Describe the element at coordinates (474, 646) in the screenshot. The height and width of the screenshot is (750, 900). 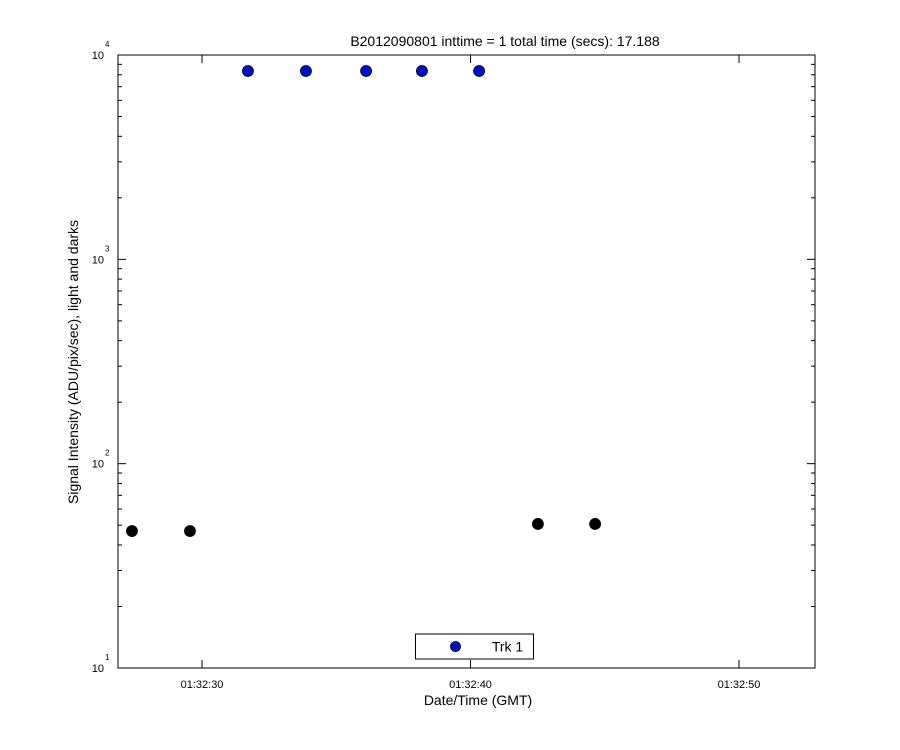
I see `legend-box` at that location.